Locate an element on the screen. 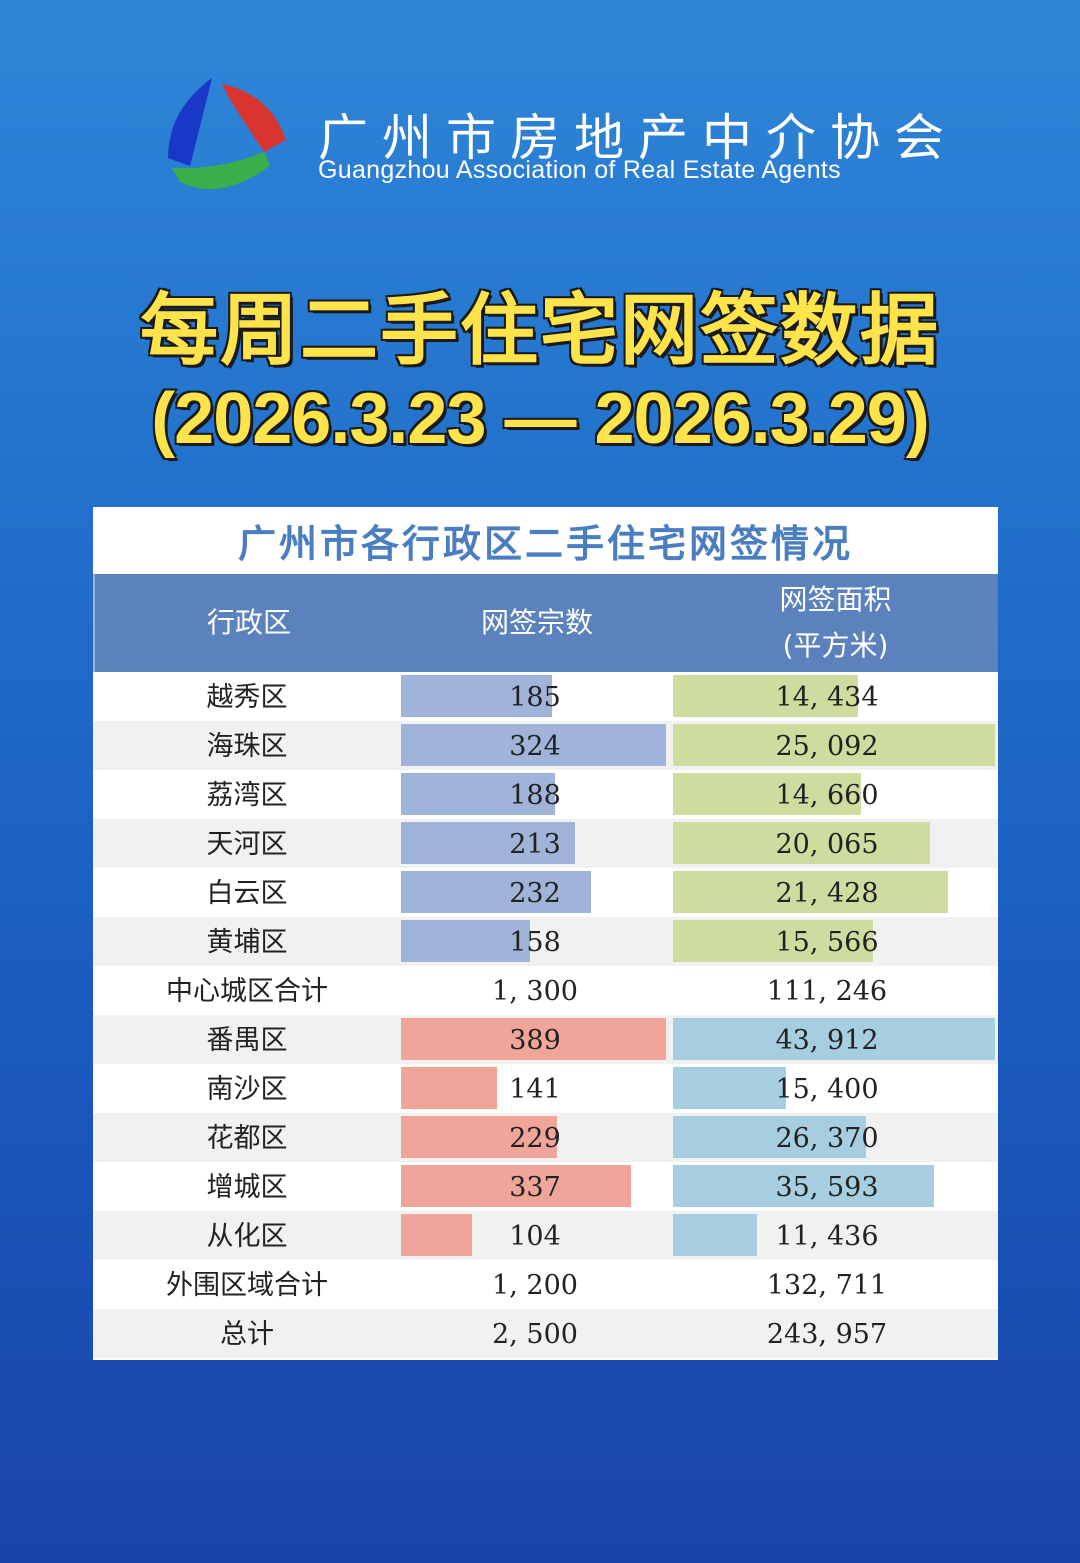  count-value: 158 is located at coordinates (535, 942).